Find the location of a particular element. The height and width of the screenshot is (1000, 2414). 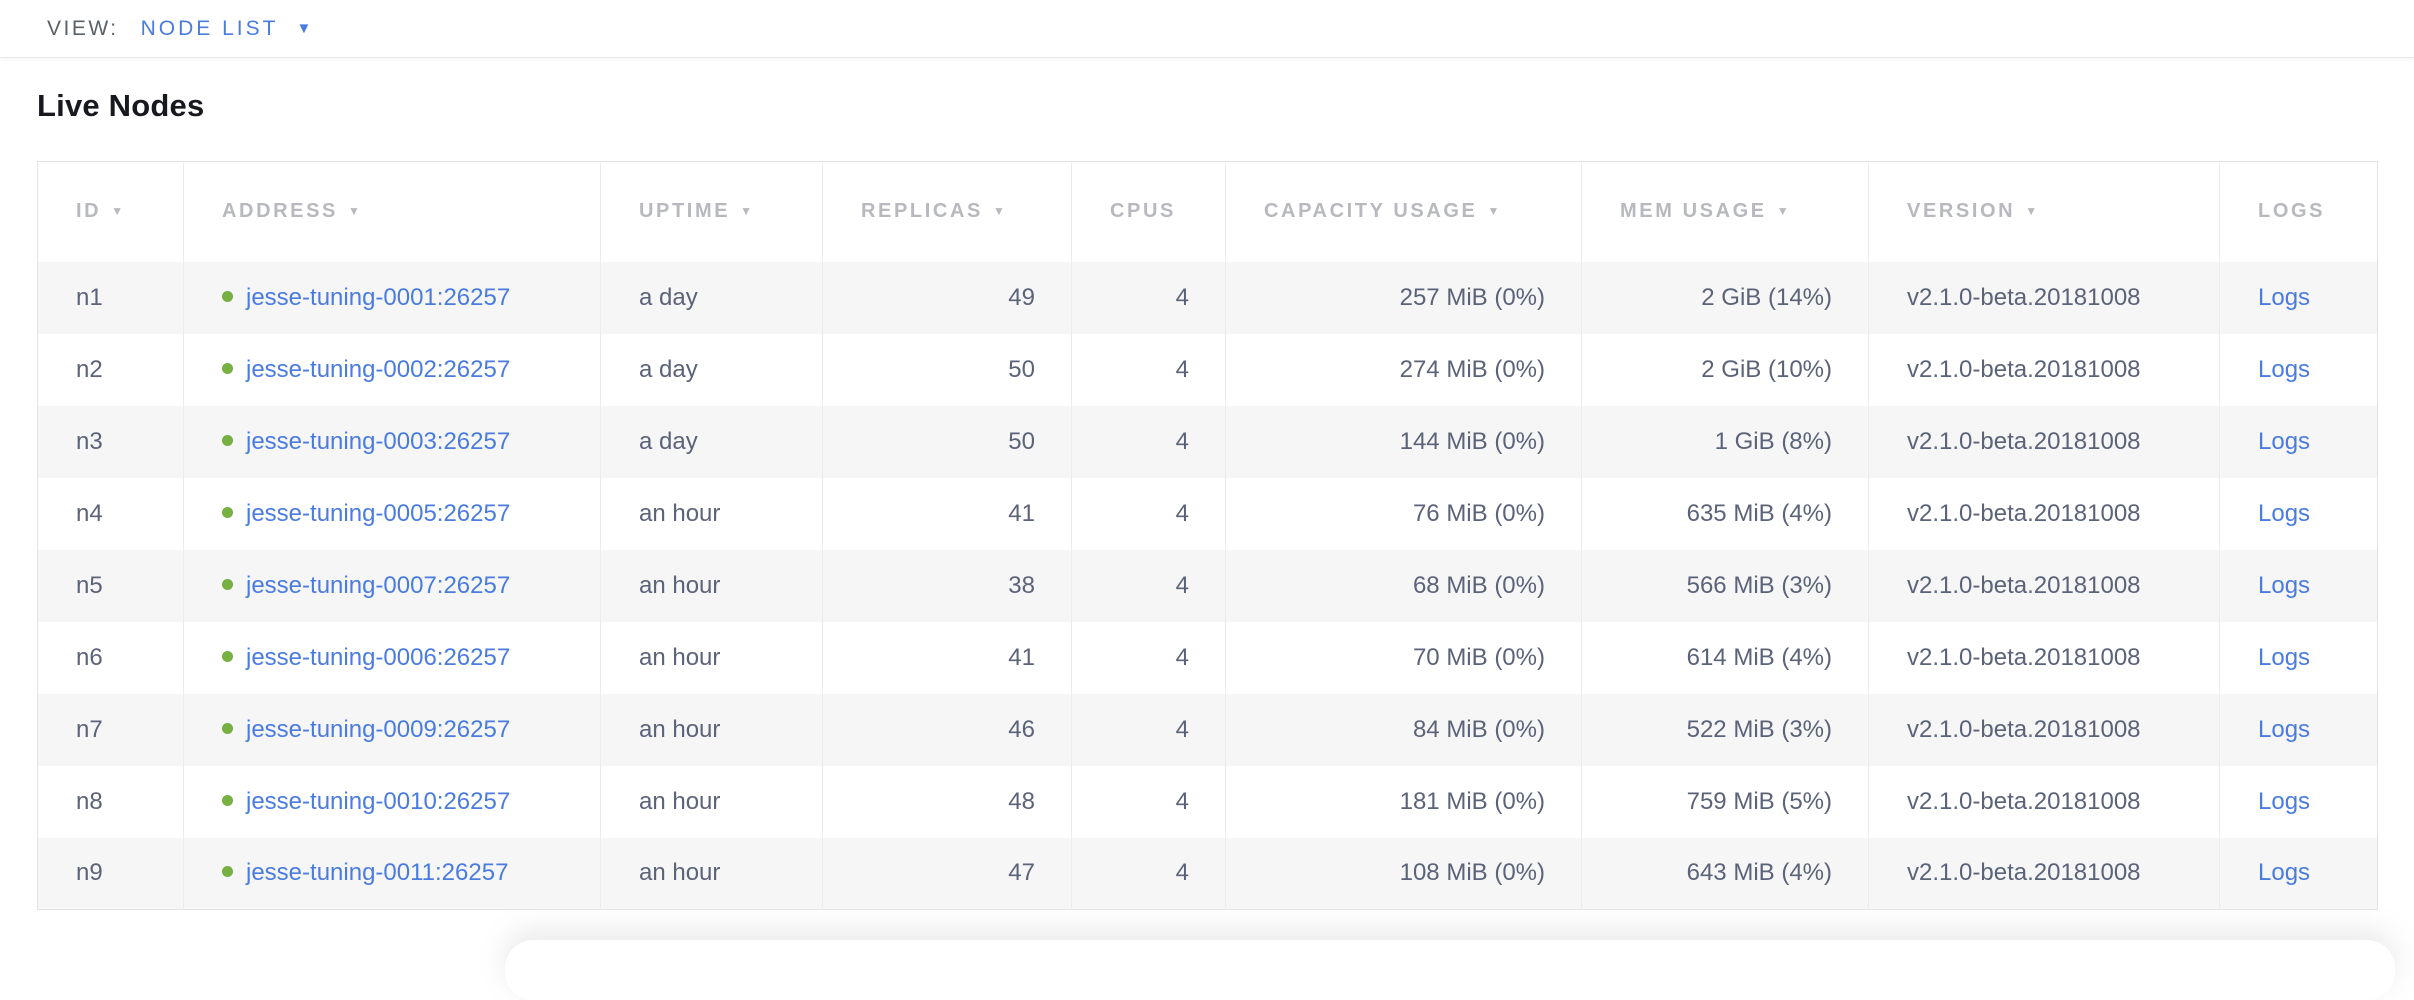

column-header-replicas: REPLICAS ▼ is located at coordinates (947, 211).